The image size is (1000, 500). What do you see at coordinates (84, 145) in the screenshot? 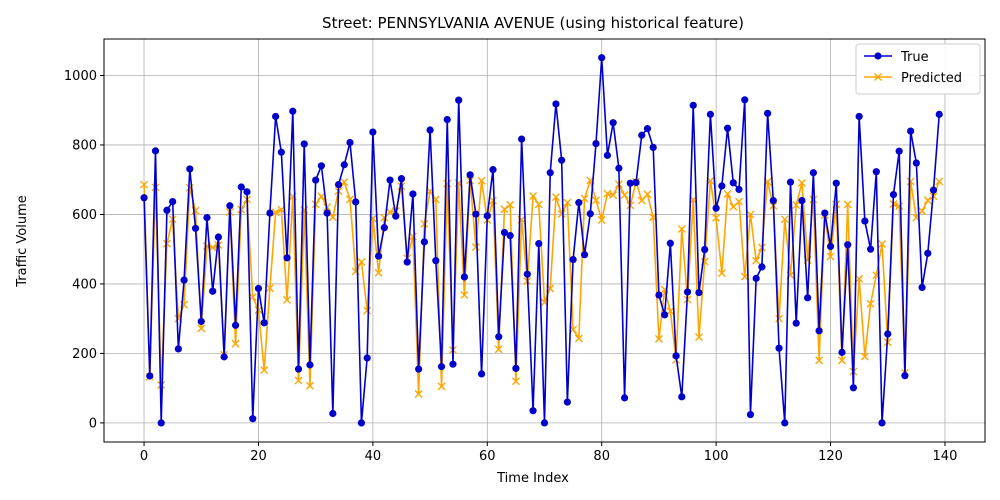
I see `y-tick-label: 800` at bounding box center [84, 145].